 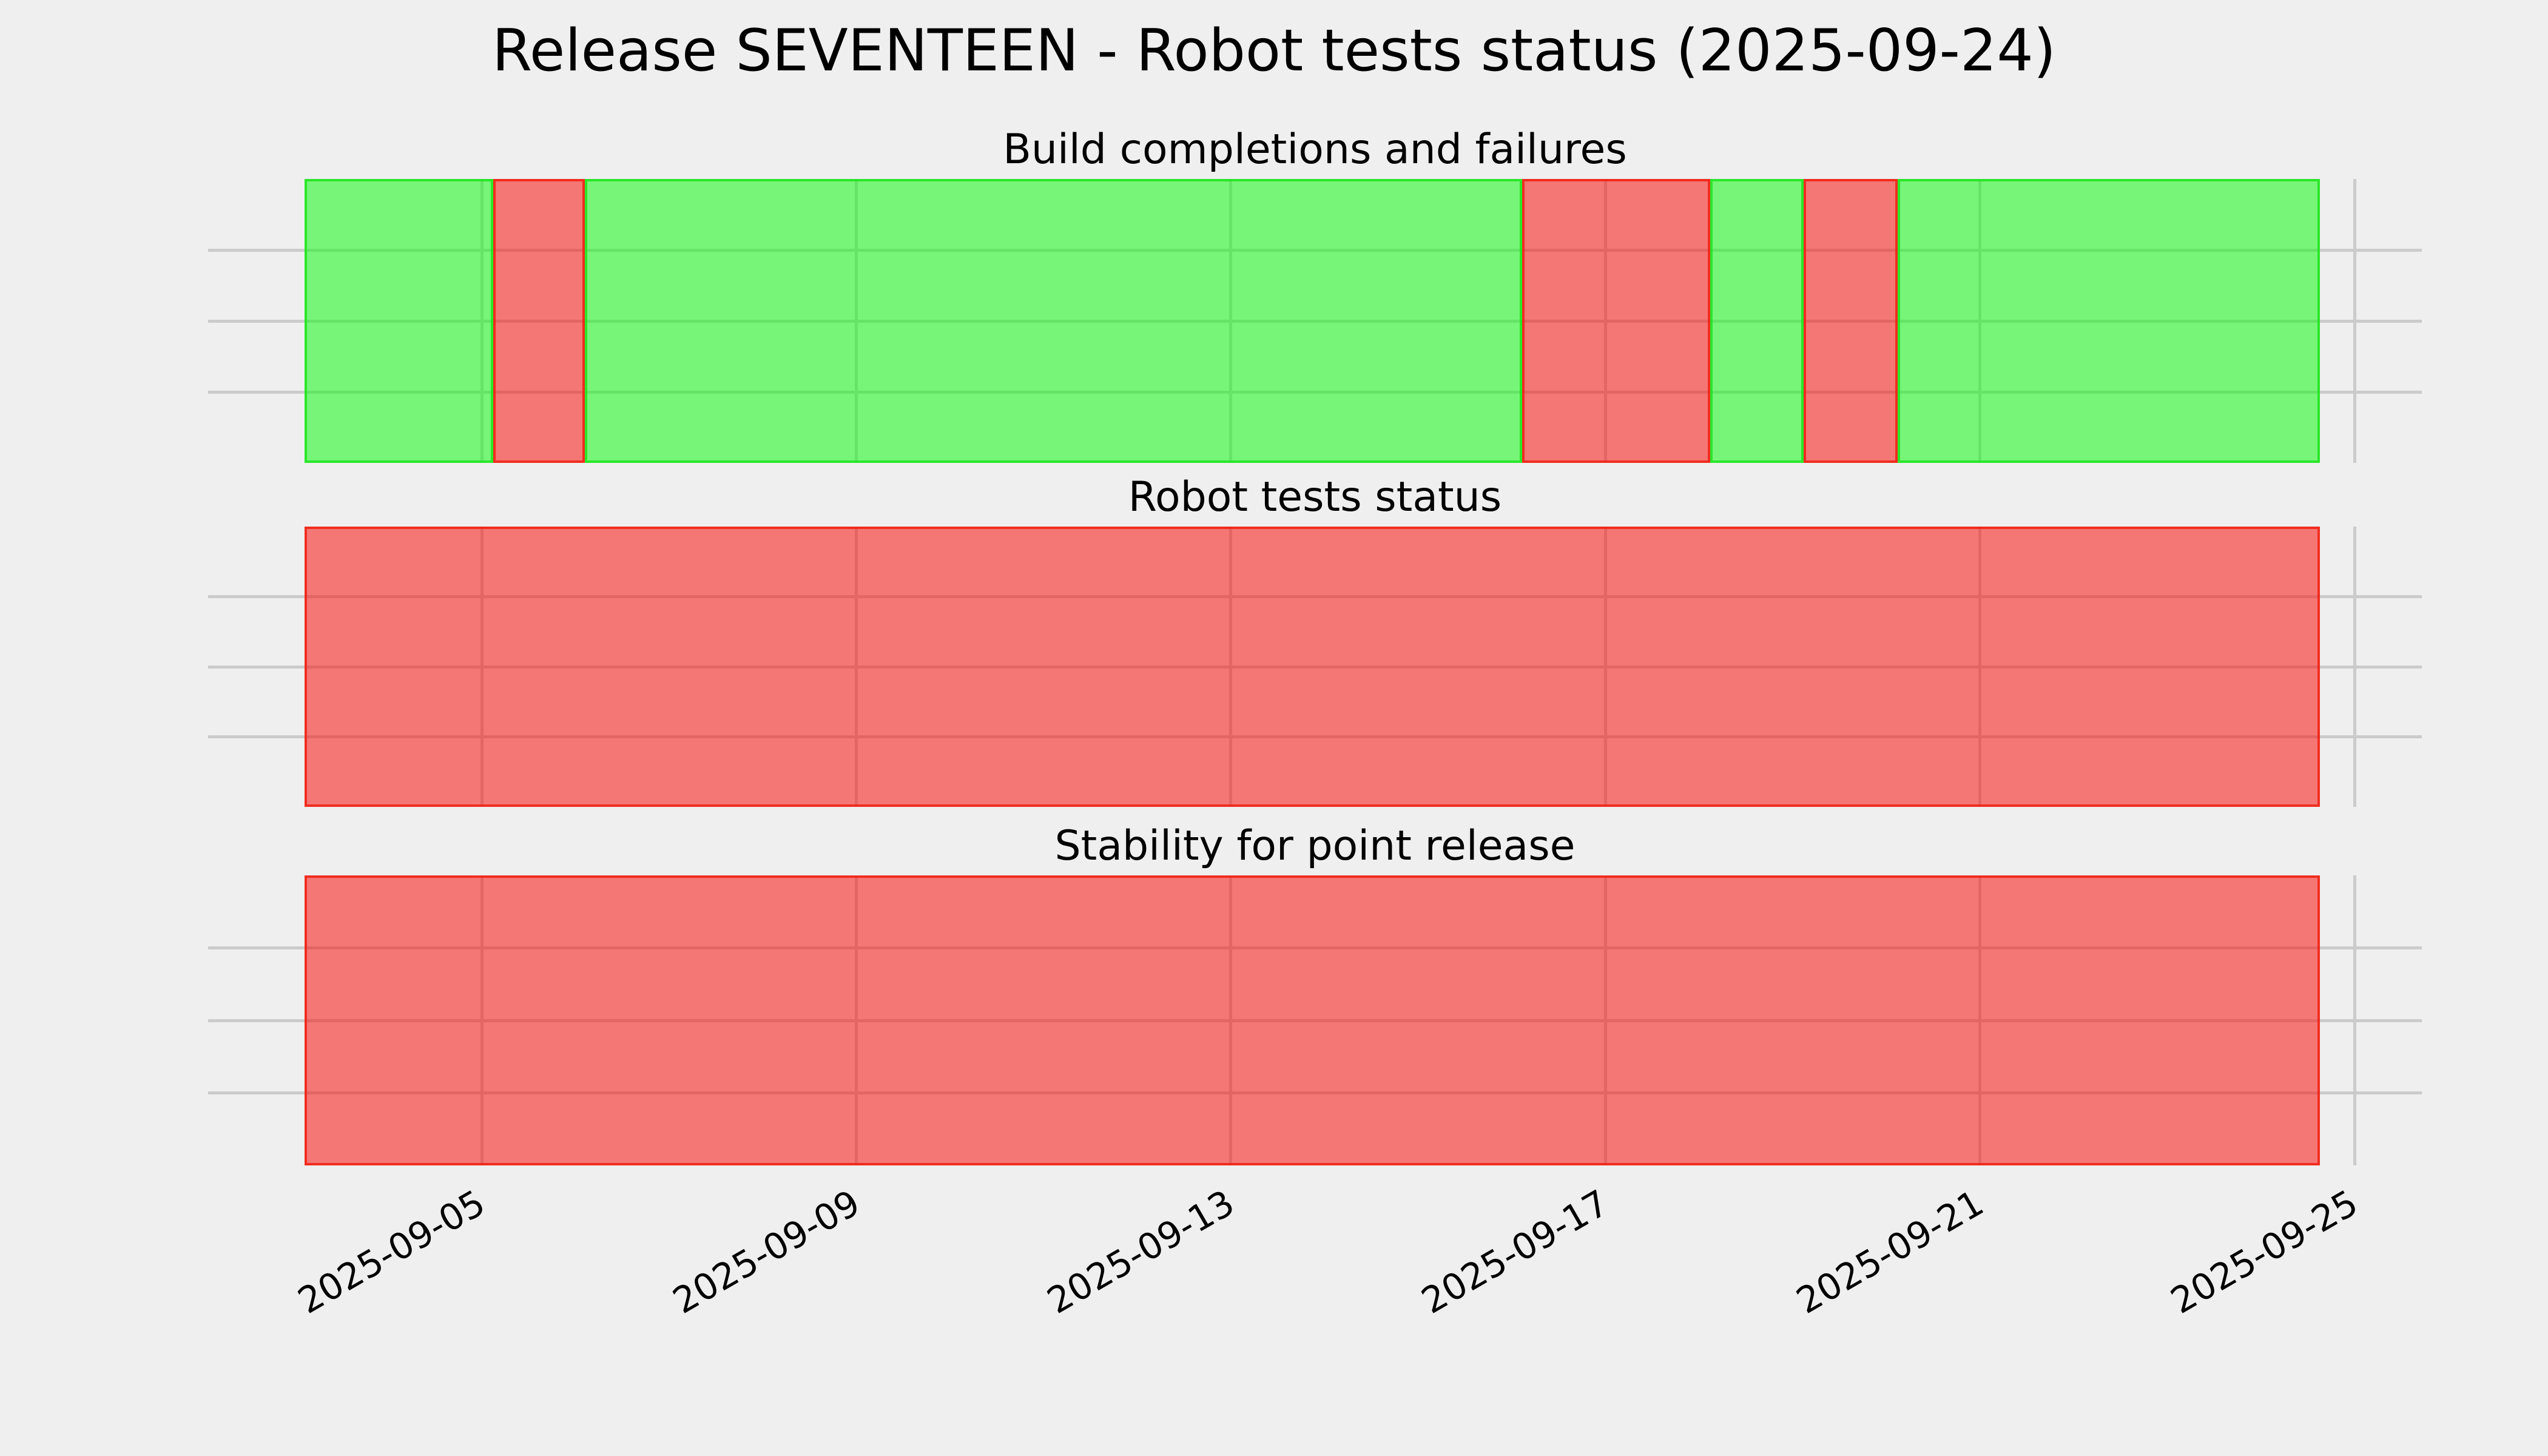 What do you see at coordinates (766, 1251) in the screenshot?
I see `x-tick-label: 2025-09-09` at bounding box center [766, 1251].